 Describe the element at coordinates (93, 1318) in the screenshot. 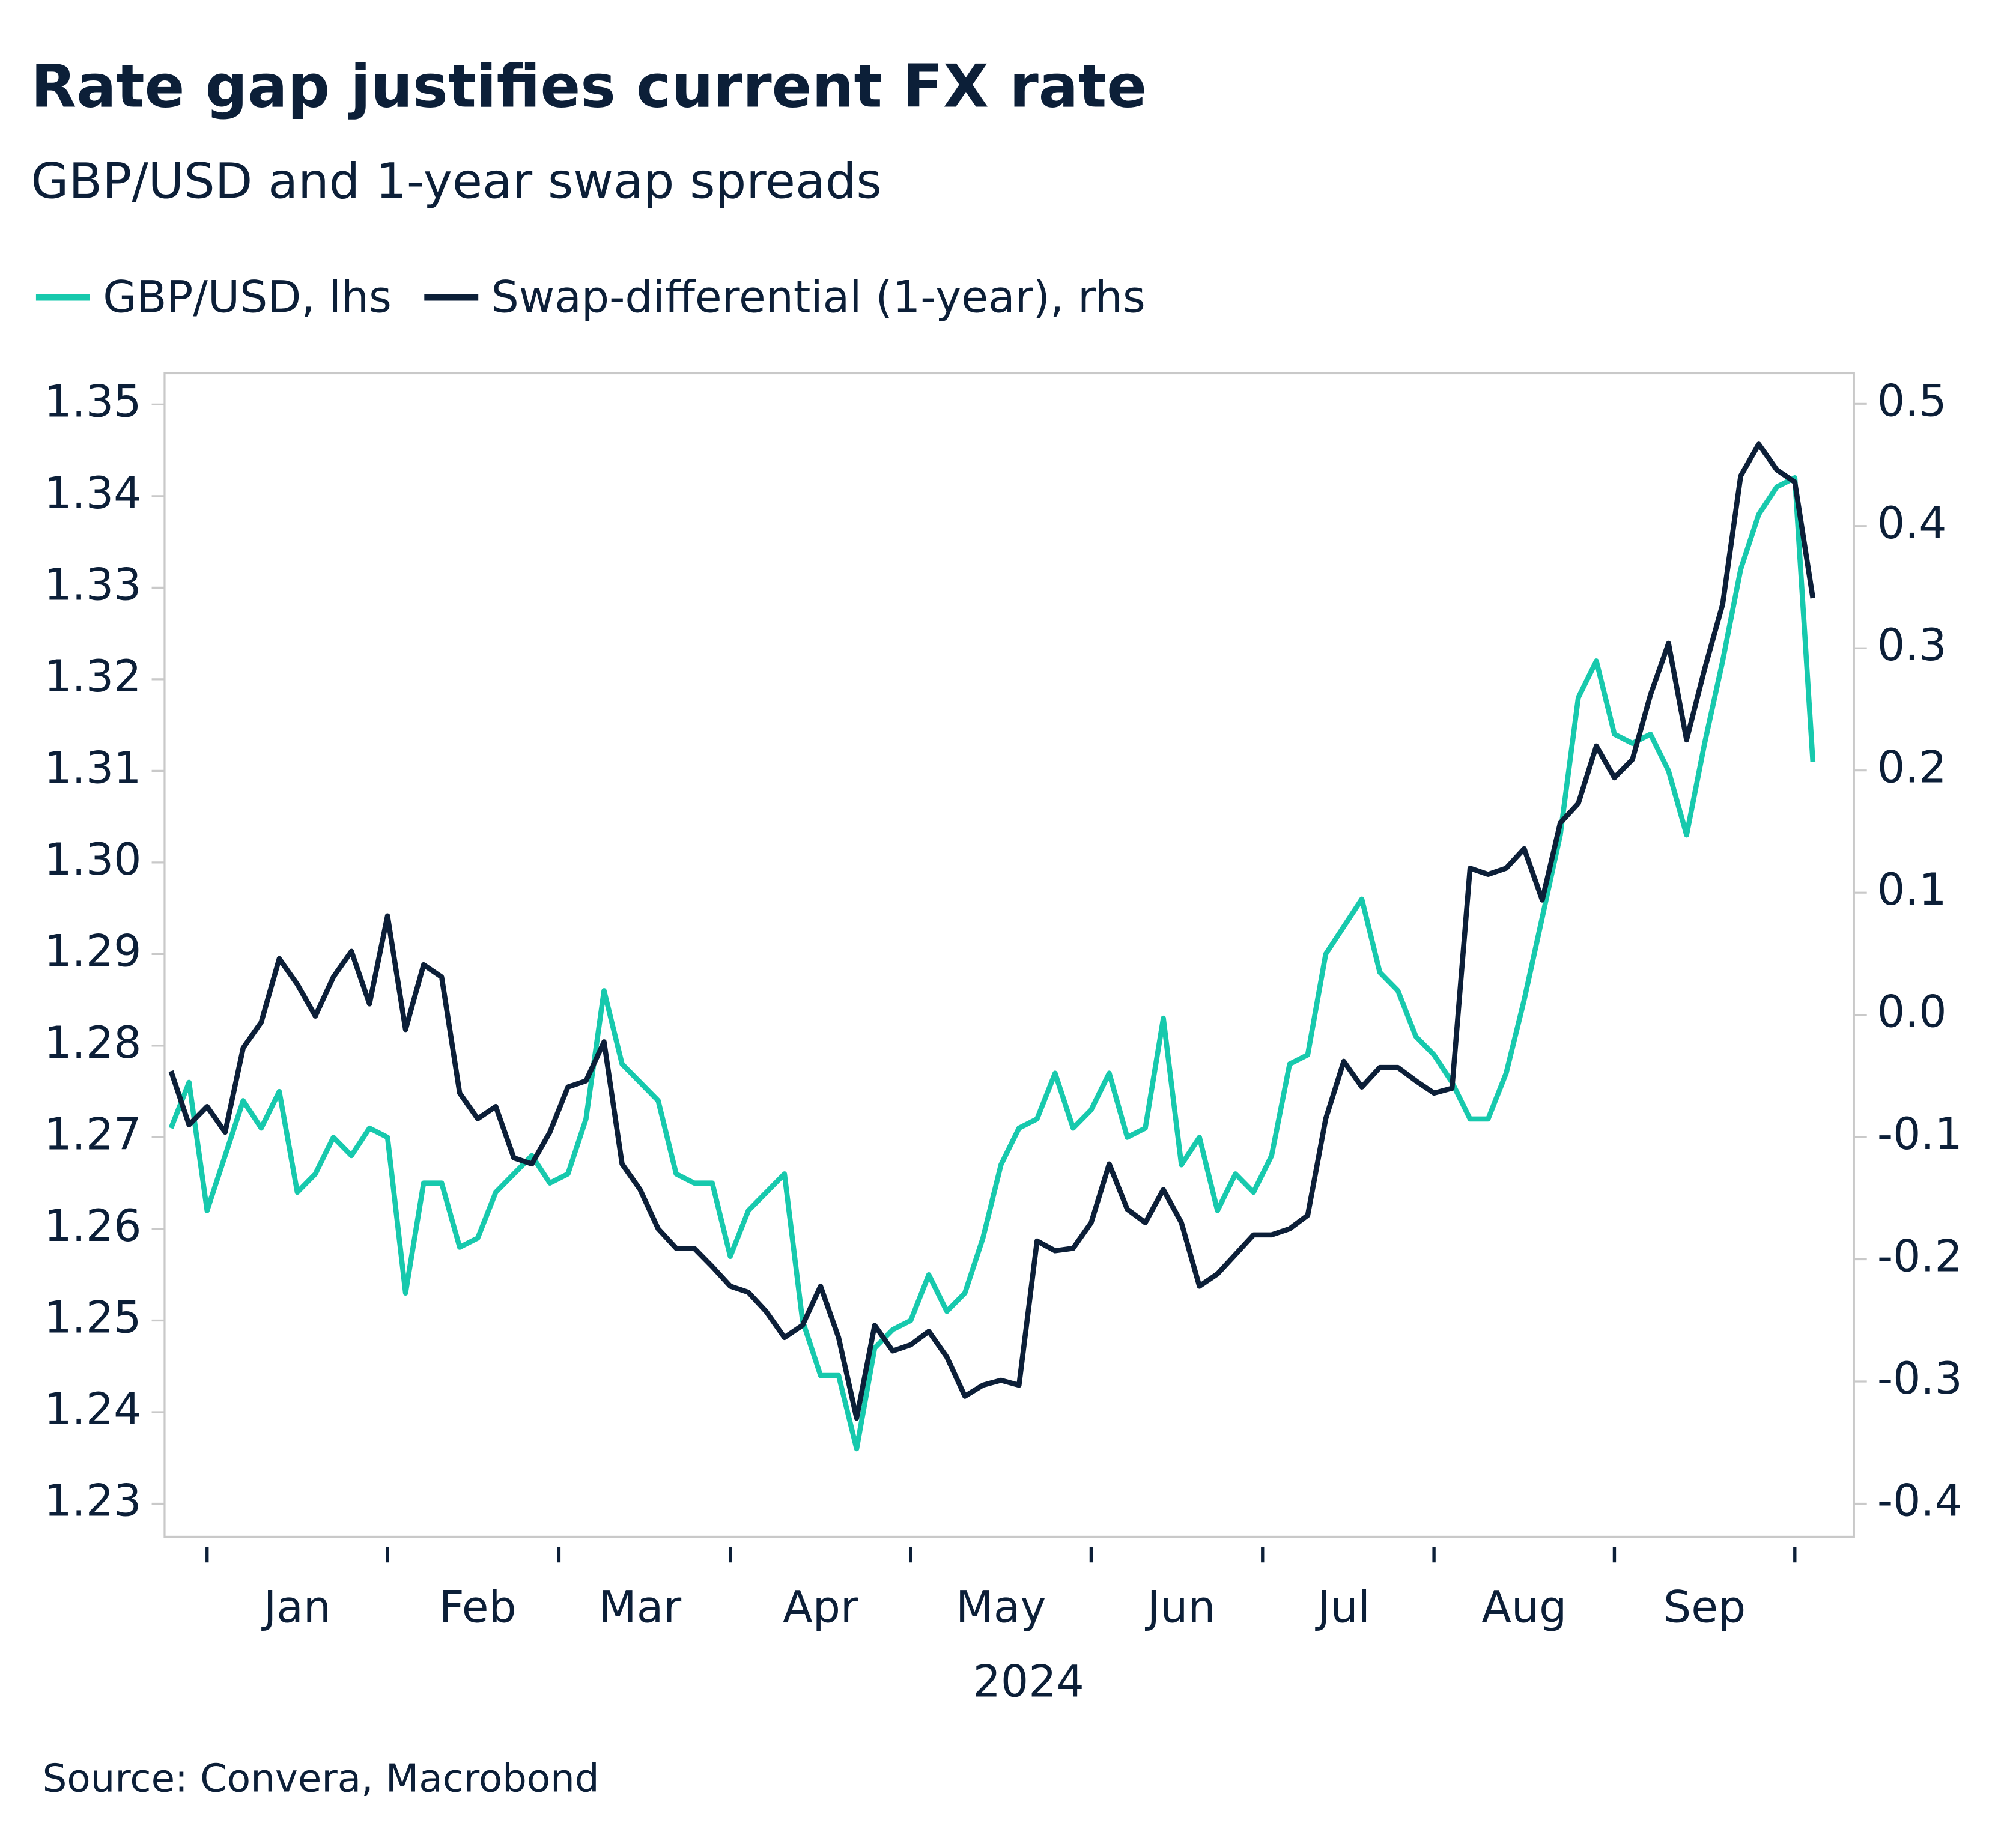

I see `y-tick-label: 1.25` at that location.